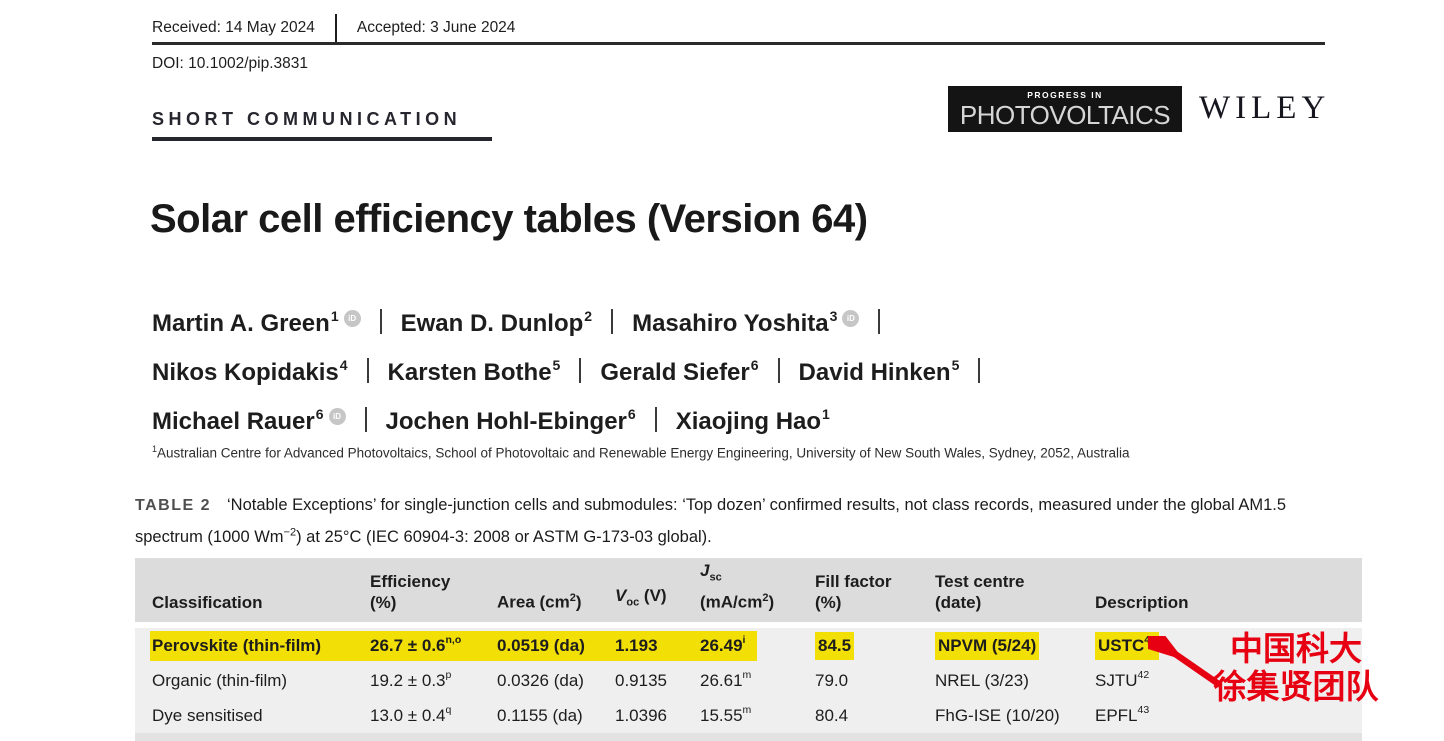  What do you see at coordinates (853, 592) in the screenshot?
I see `column-header-fill-factor: Fill factor (%)` at bounding box center [853, 592].